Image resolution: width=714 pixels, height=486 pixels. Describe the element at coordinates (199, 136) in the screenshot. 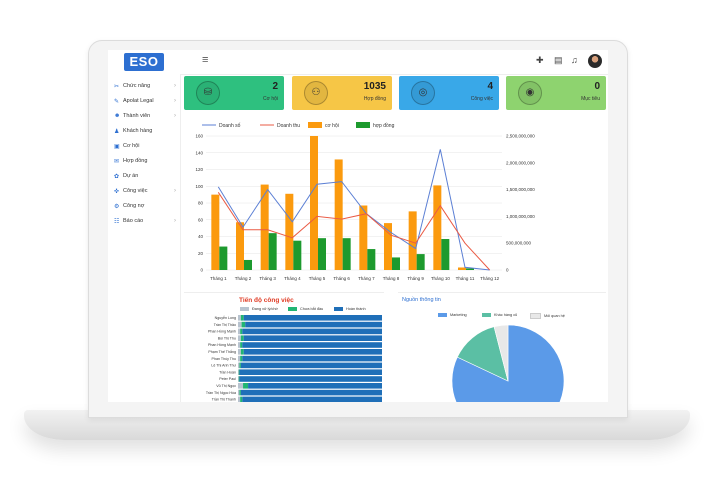

I see `y-left-tick: 160` at that location.